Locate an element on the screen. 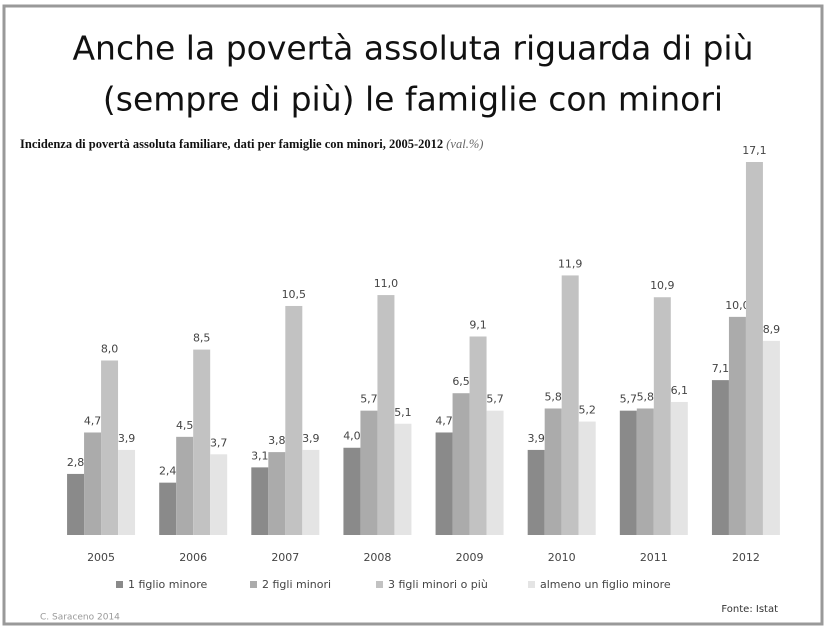  x-tick-label: 2005 is located at coordinates (101, 557).